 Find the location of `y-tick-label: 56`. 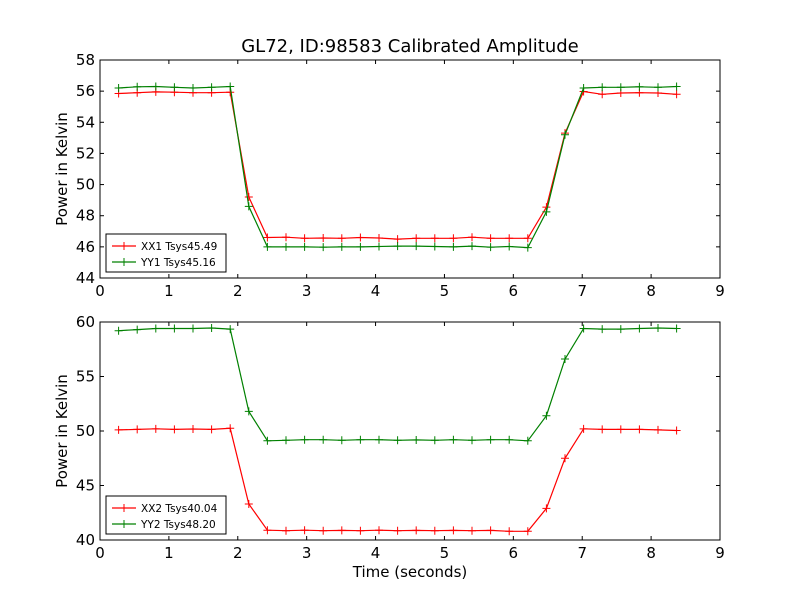

y-tick-label: 56 is located at coordinates (85, 91).